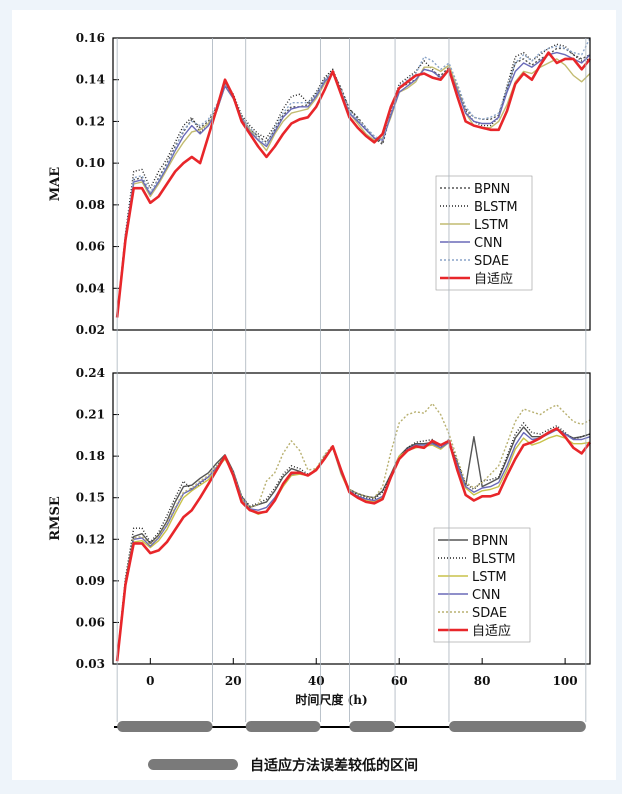  What do you see at coordinates (90, 205) in the screenshot?
I see `y-tick-label: 0.08` at bounding box center [90, 205].